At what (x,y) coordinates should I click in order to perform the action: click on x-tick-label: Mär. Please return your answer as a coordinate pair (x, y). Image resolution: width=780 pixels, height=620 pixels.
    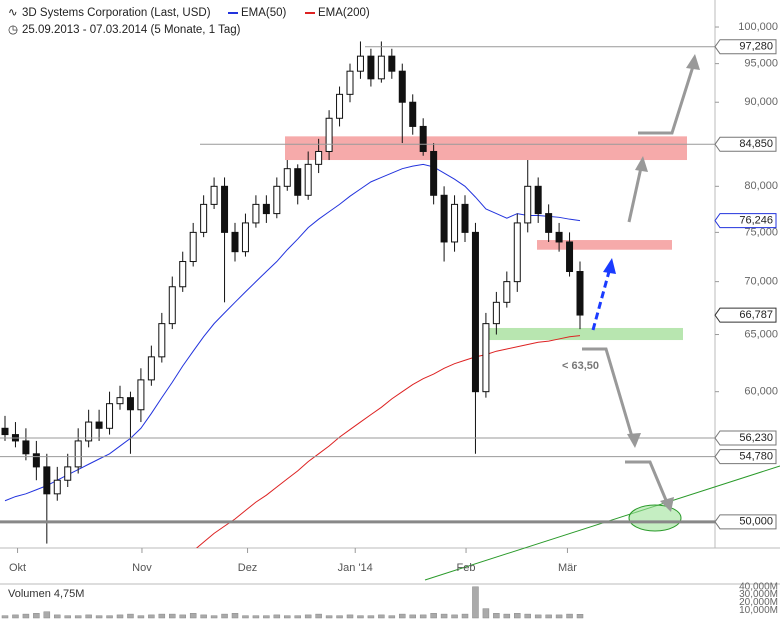
    Looking at the image, I should click on (567, 568).